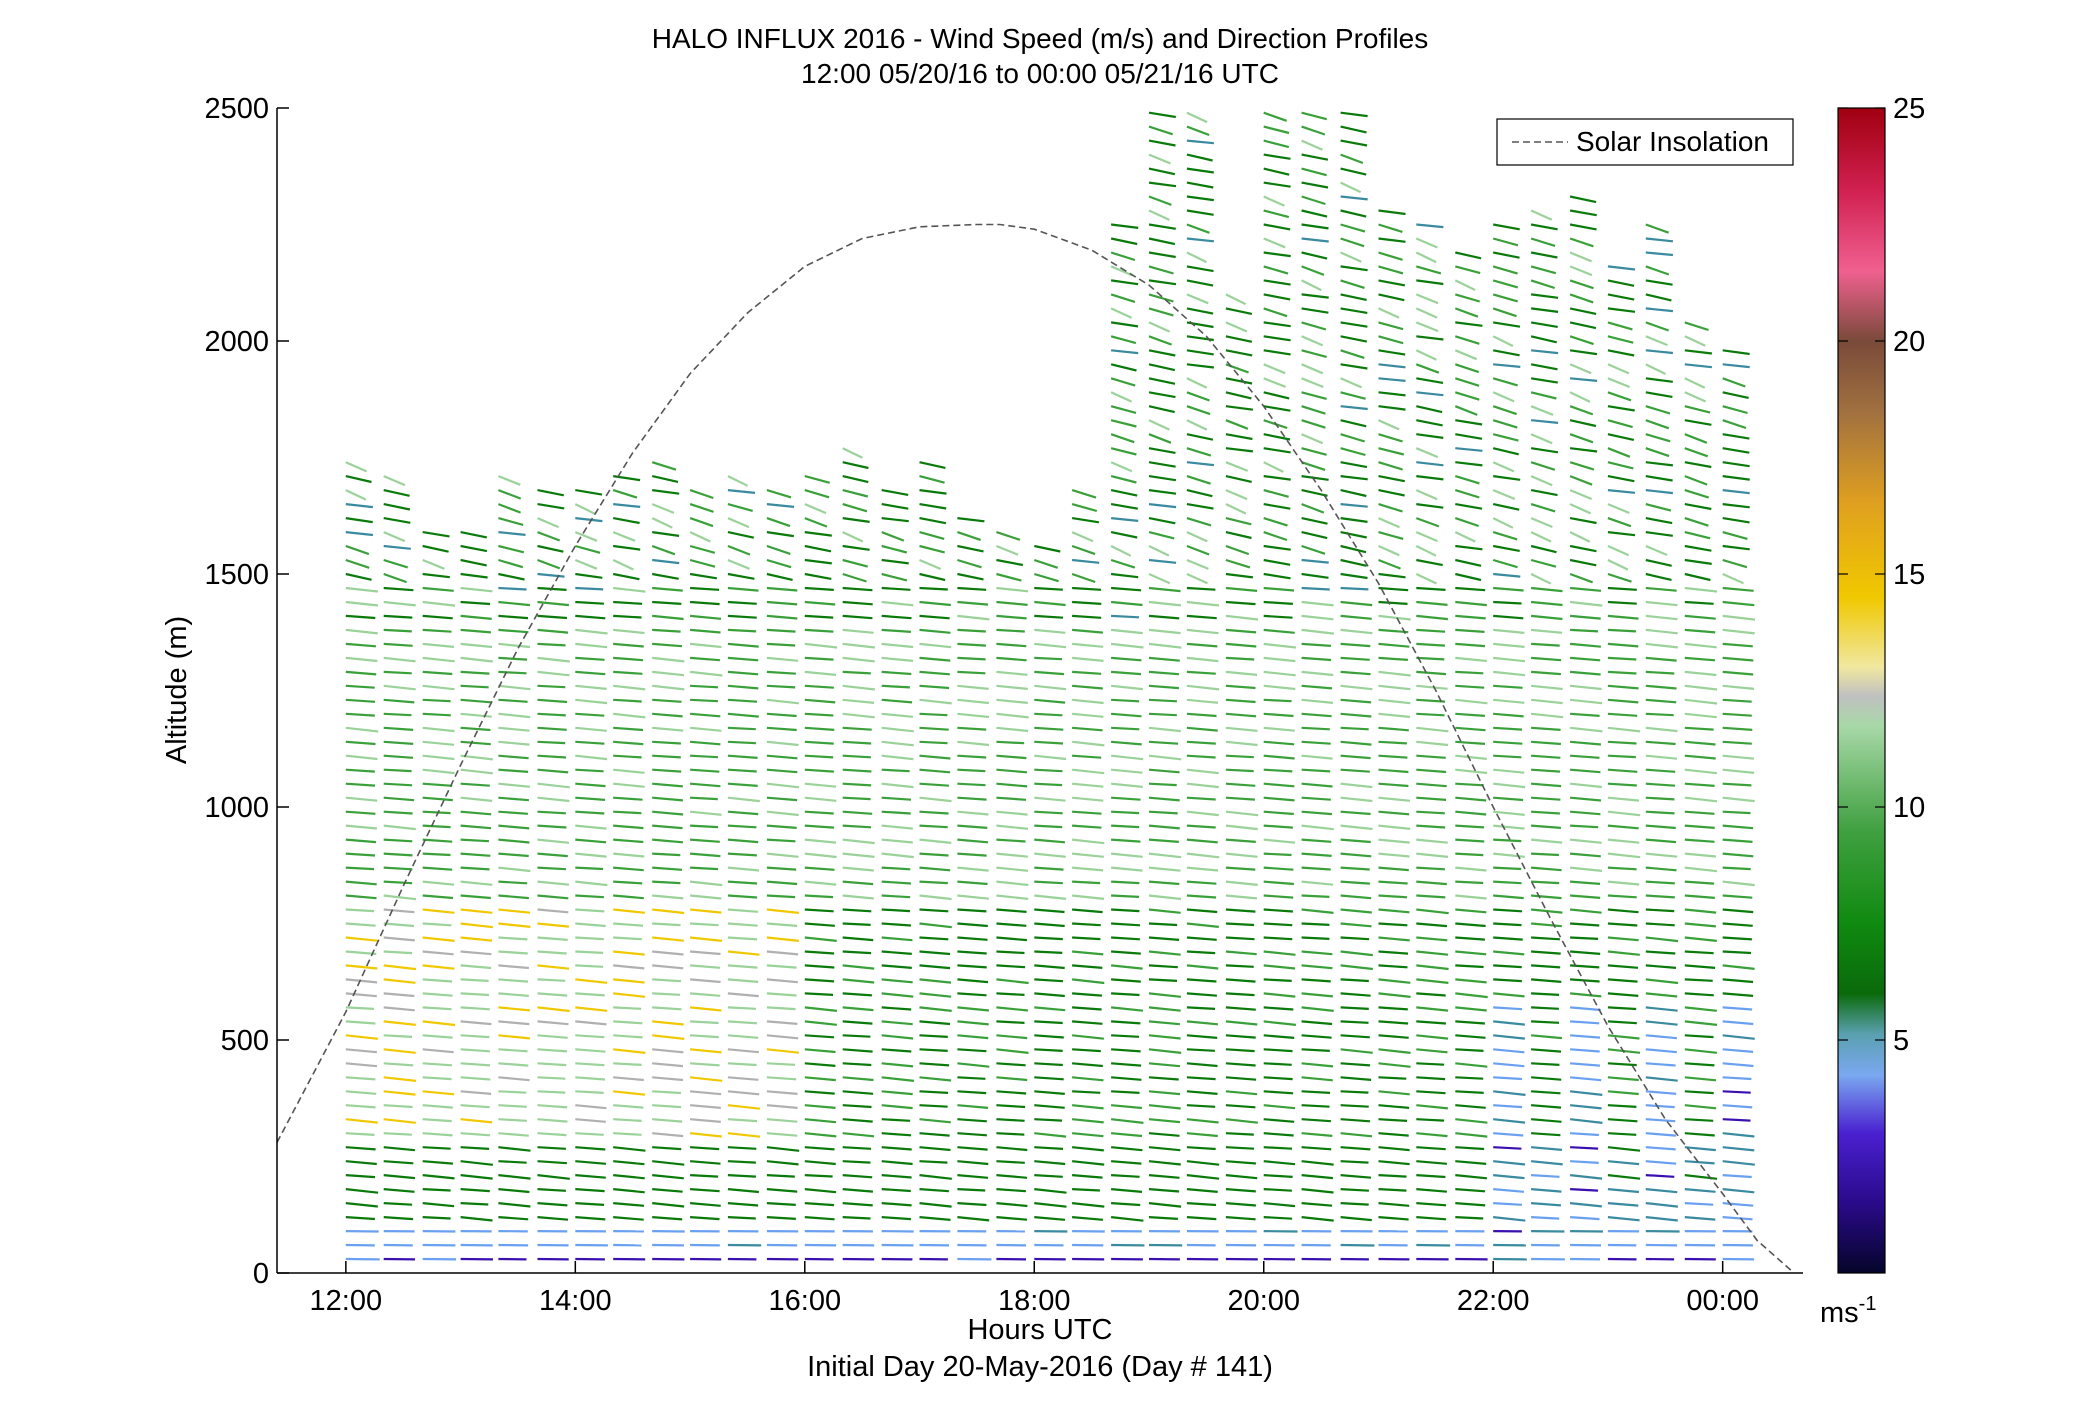 This screenshot has width=2098, height=1425. What do you see at coordinates (1493, 1301) in the screenshot?
I see `x-tick-label: 22:00` at bounding box center [1493, 1301].